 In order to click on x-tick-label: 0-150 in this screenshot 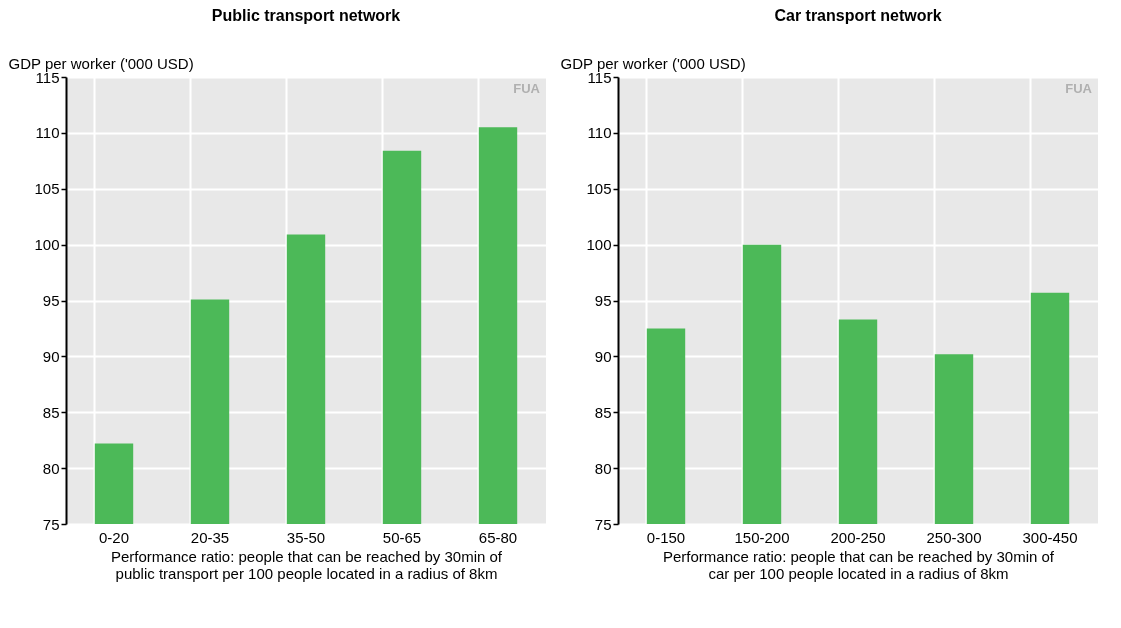, I will do `click(666, 537)`.